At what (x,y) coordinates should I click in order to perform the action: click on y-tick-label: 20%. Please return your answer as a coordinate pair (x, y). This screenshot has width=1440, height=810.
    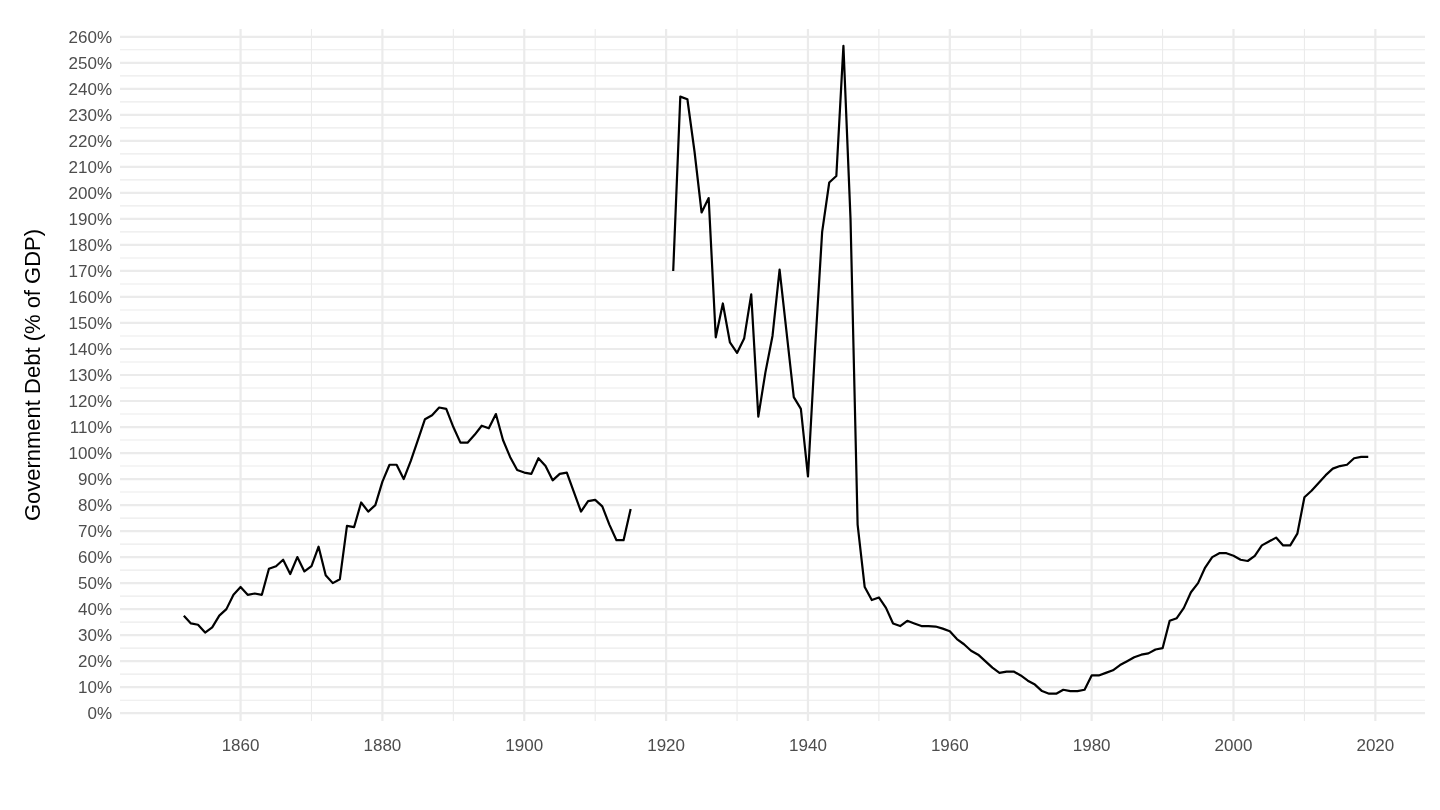
    Looking at the image, I should click on (94, 662).